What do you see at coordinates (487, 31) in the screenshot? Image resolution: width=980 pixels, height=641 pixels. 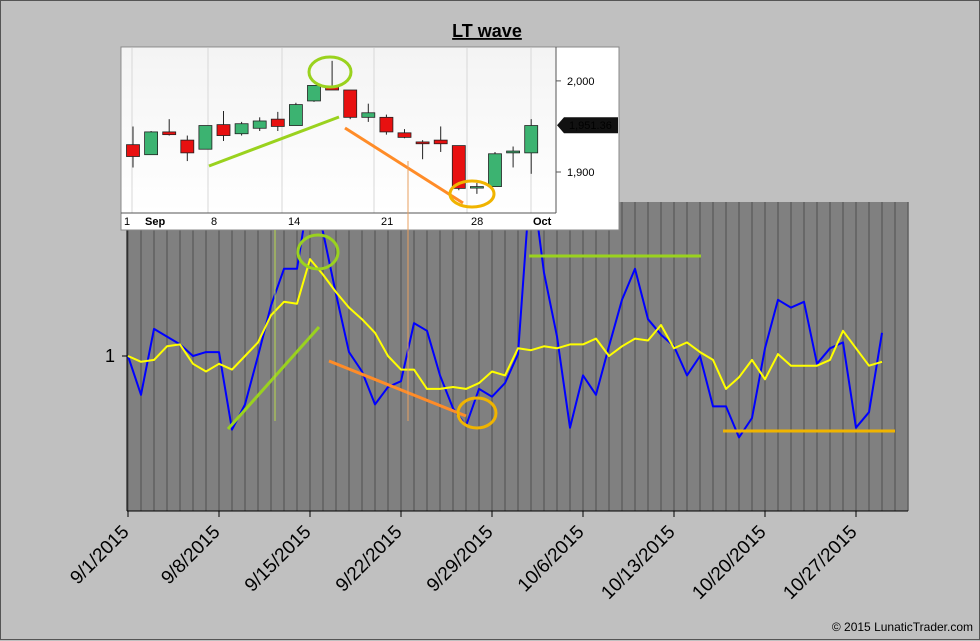 I see `chart-title: LT wave` at bounding box center [487, 31].